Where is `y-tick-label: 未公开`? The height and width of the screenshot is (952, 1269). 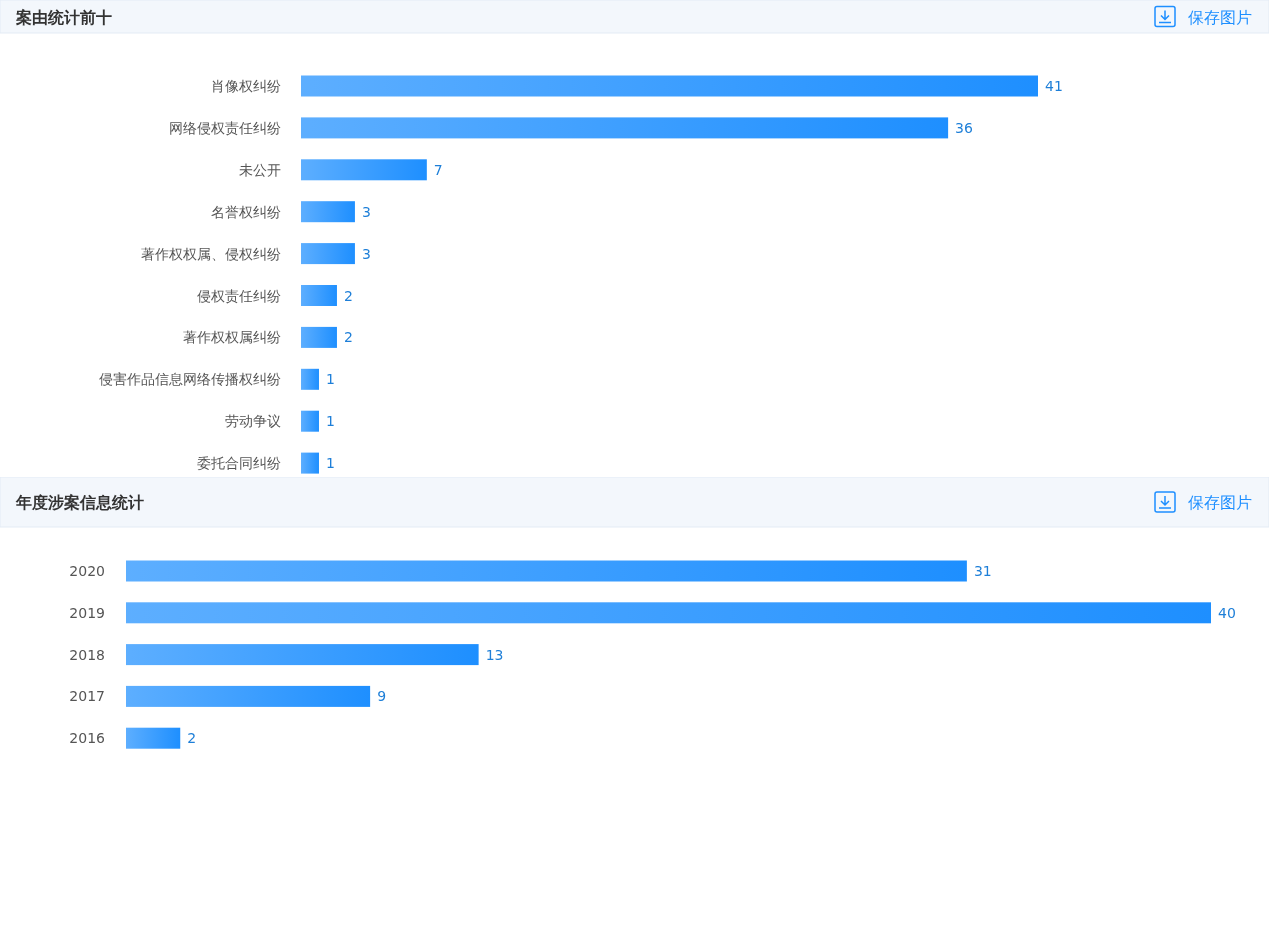 y-tick-label: 未公开 is located at coordinates (260, 169).